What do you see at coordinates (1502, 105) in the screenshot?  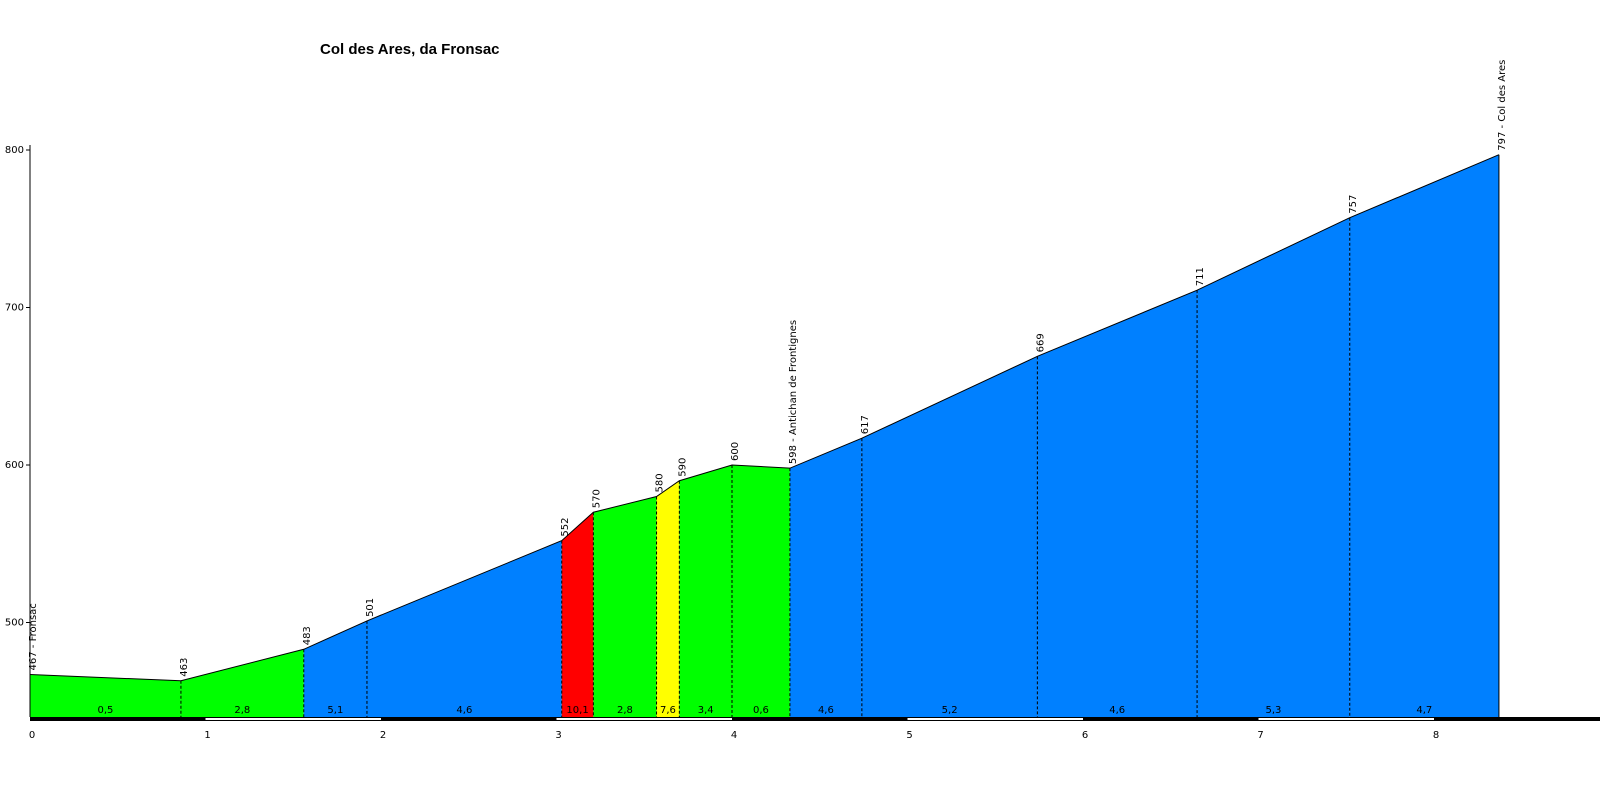 I see `point-label: 797 - Col des Ares` at bounding box center [1502, 105].